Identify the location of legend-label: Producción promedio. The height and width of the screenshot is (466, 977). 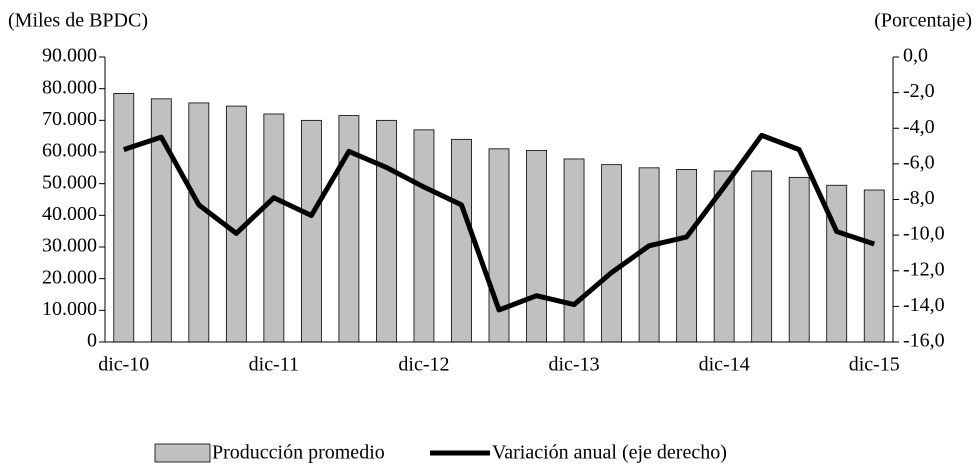
(298, 453).